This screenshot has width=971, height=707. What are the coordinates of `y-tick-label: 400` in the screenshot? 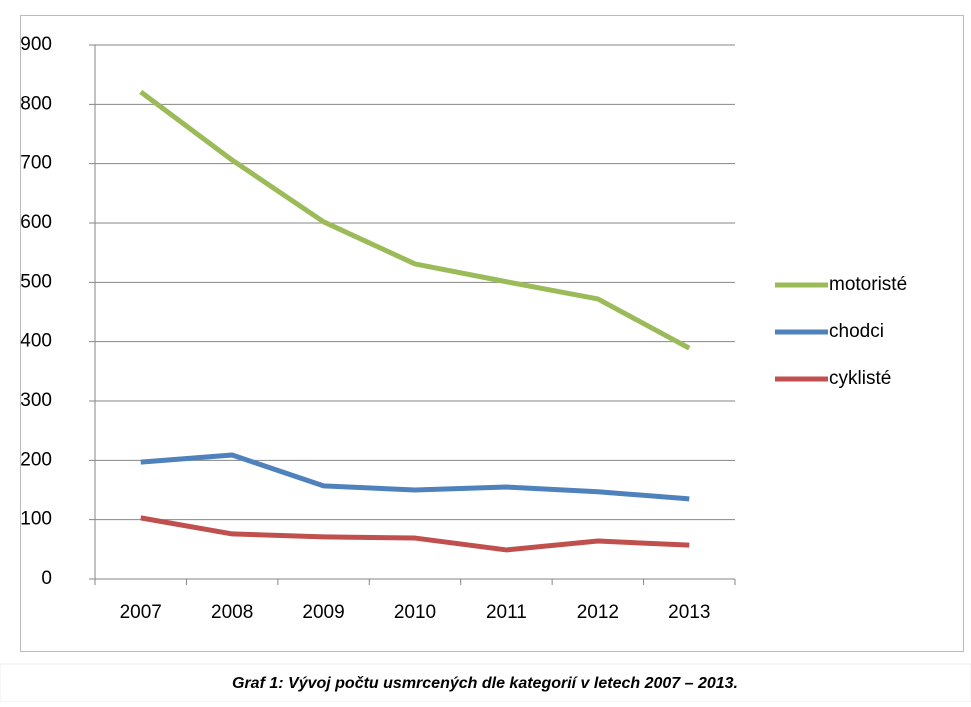 It's located at (36, 341).